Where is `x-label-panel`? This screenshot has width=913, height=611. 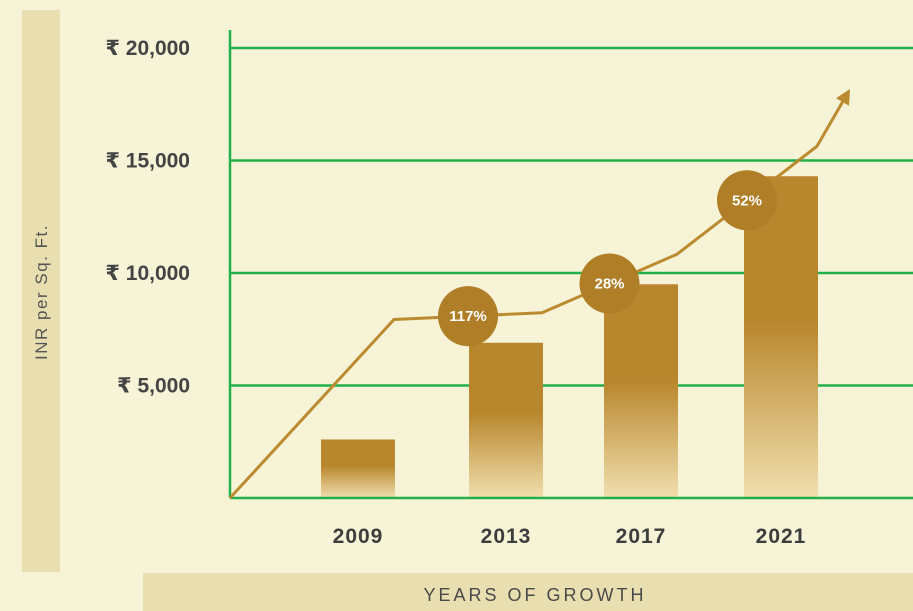
x-label-panel is located at coordinates (528, 592).